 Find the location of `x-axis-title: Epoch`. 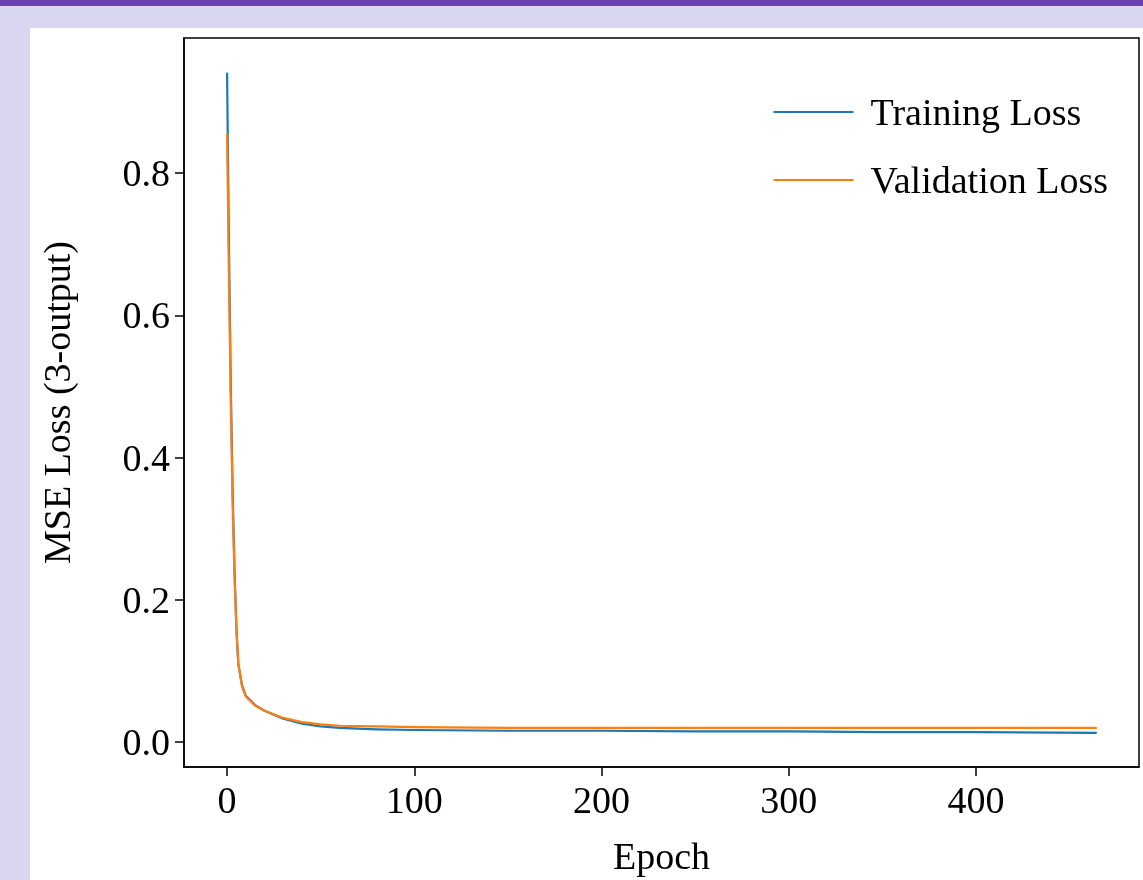

x-axis-title: Epoch is located at coordinates (661, 856).